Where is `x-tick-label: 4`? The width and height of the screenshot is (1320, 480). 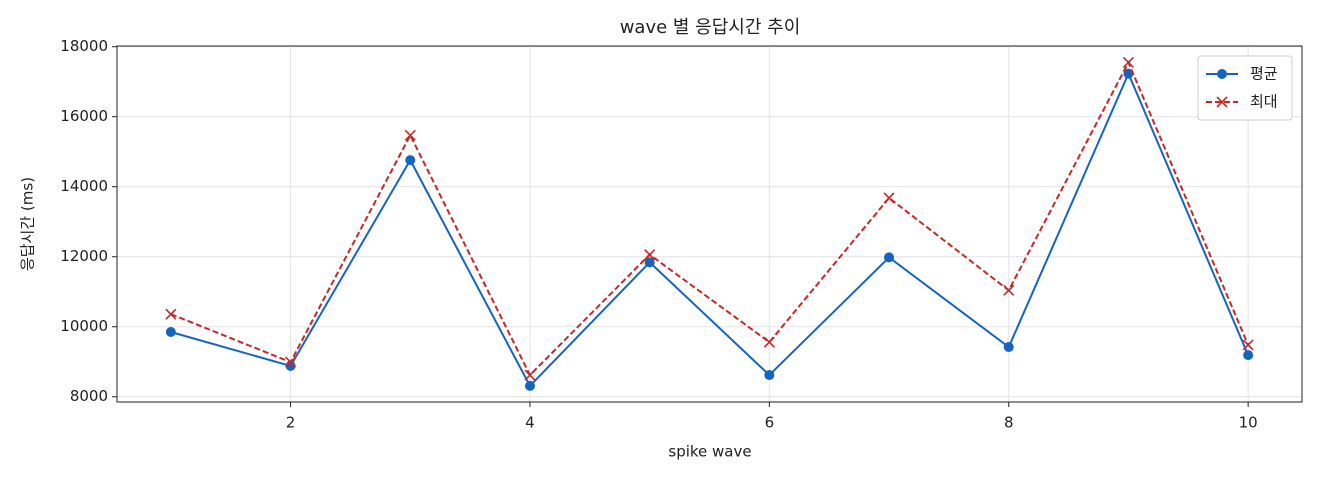 x-tick-label: 4 is located at coordinates (530, 423).